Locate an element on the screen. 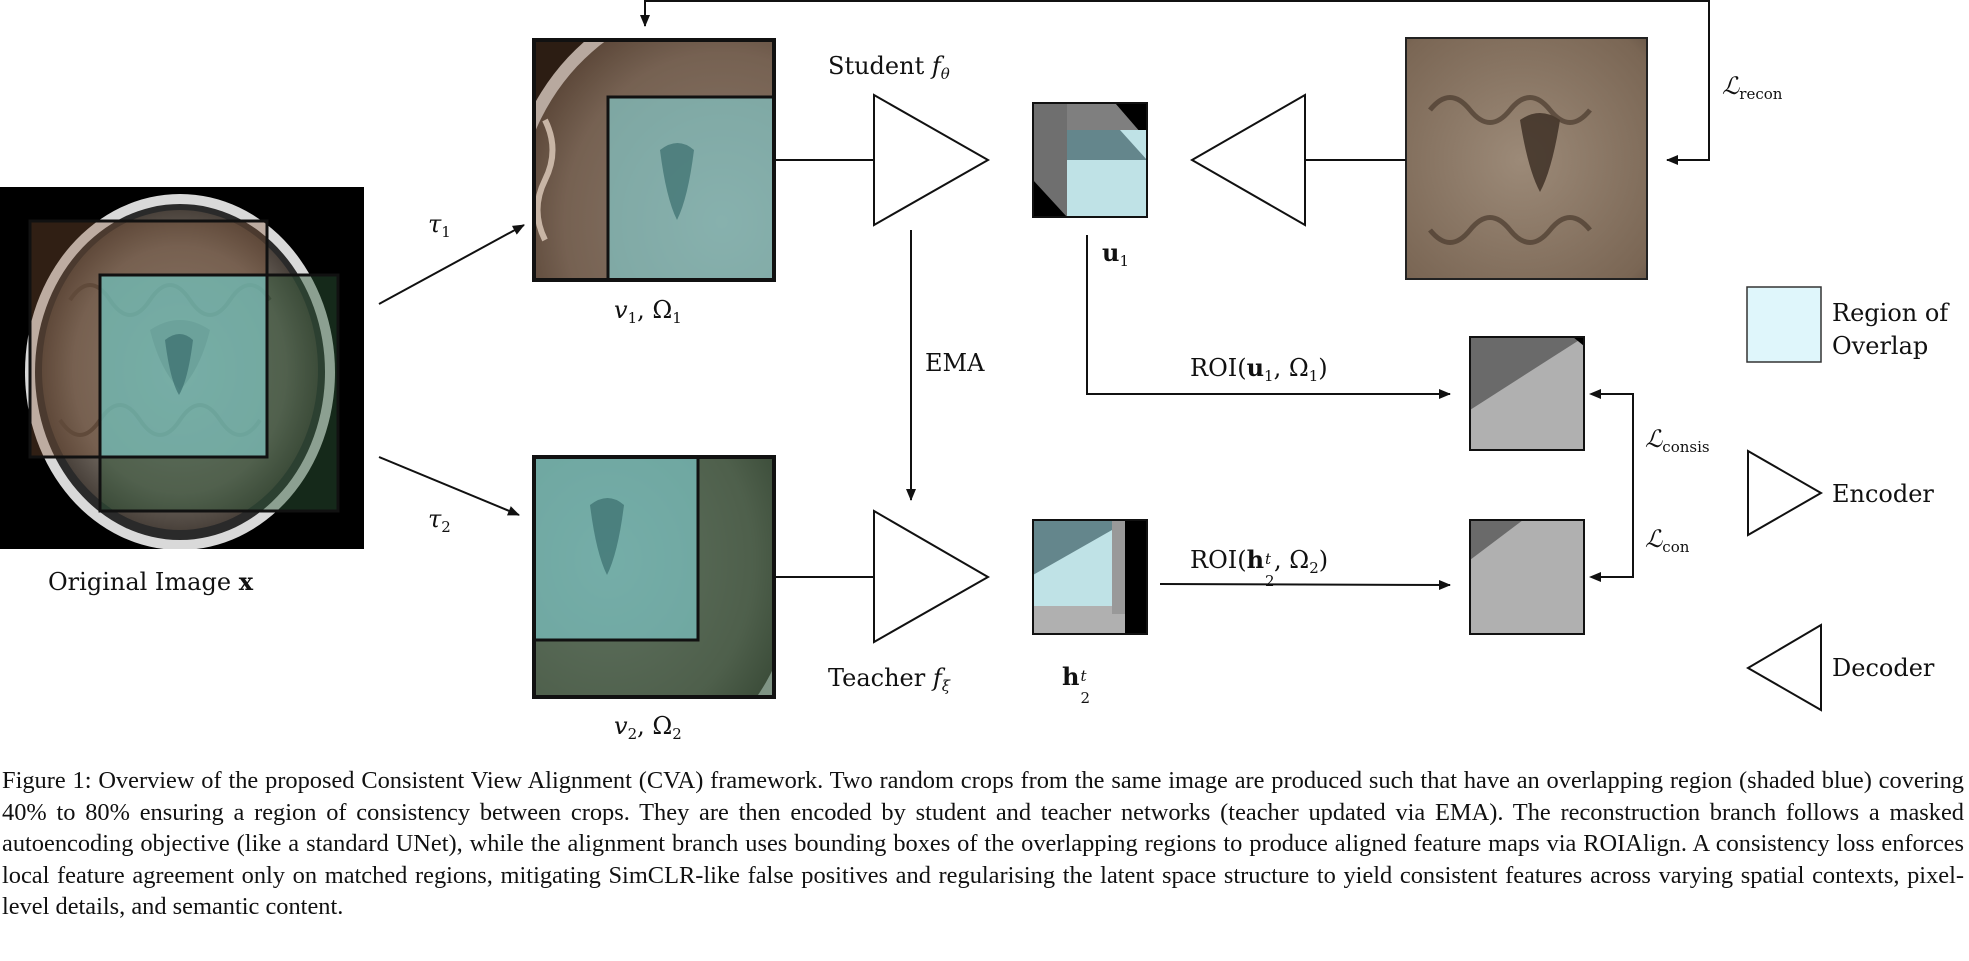 This screenshot has height=961, width=1969. u1-feature-map is located at coordinates (1090, 160).